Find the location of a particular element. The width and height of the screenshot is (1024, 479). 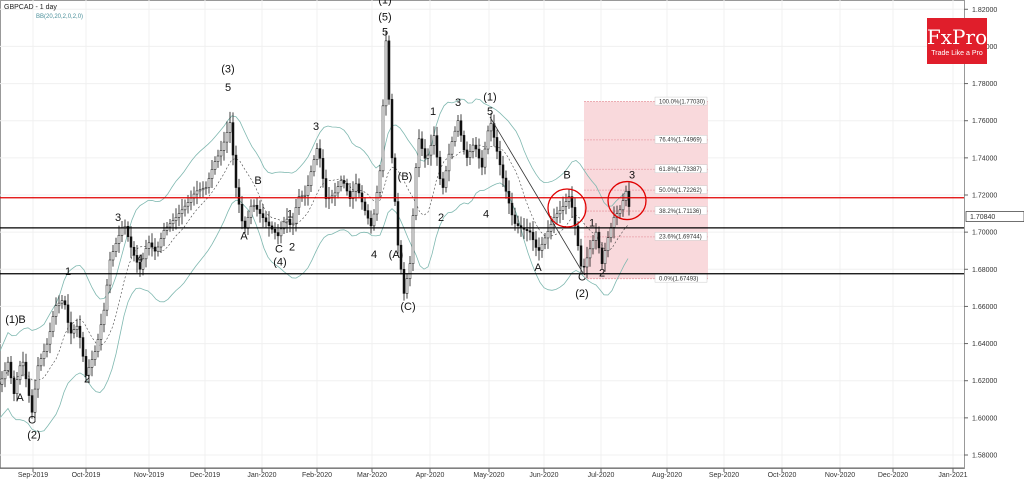

wave-label: 1 is located at coordinates (433, 112).